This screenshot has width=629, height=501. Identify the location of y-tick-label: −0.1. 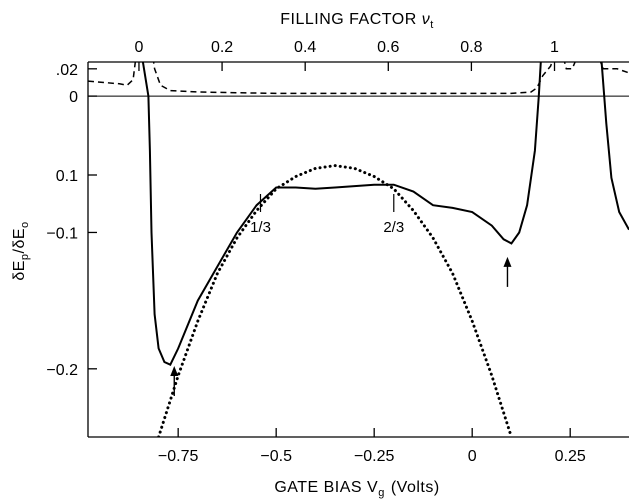
(62, 233).